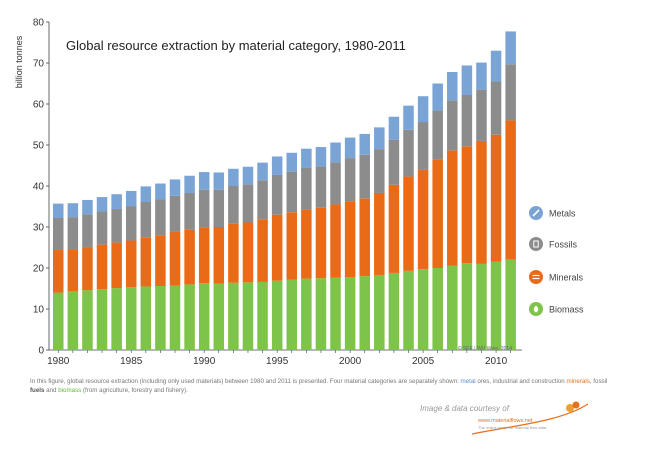  Describe the element at coordinates (335, 241) in the screenshot. I see `bar-minerals-1999` at that location.